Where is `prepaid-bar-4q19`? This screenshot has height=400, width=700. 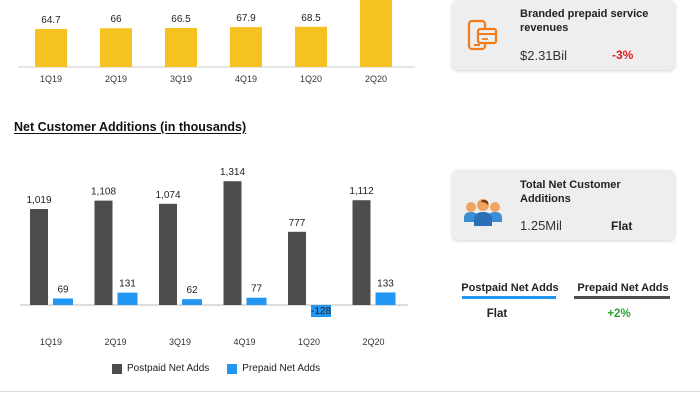 prepaid-bar-4q19 is located at coordinates (256, 301).